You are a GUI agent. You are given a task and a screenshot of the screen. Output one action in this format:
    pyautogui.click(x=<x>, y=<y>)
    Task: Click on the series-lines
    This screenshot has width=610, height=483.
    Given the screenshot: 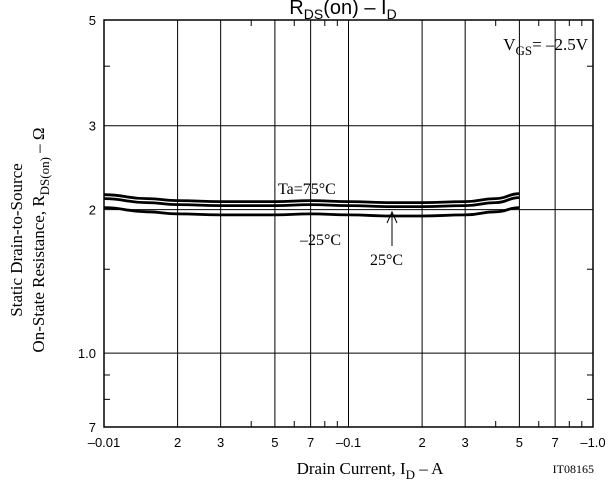 What is the action you would take?
    pyautogui.click(x=311, y=205)
    